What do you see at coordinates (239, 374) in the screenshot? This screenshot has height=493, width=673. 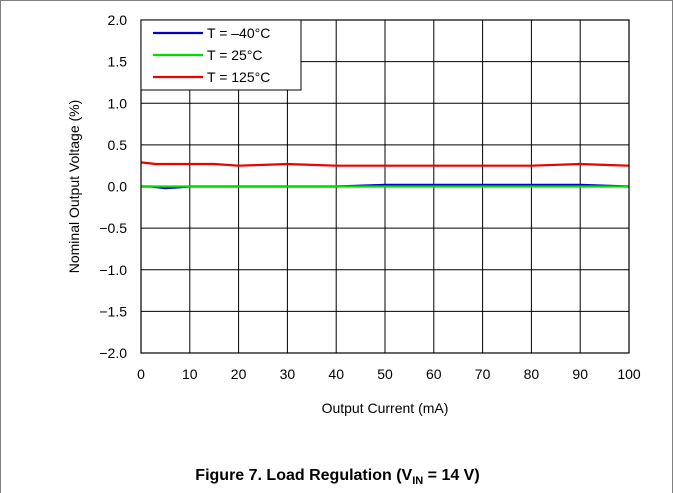 I see `x-tick-label: 20` at bounding box center [239, 374].